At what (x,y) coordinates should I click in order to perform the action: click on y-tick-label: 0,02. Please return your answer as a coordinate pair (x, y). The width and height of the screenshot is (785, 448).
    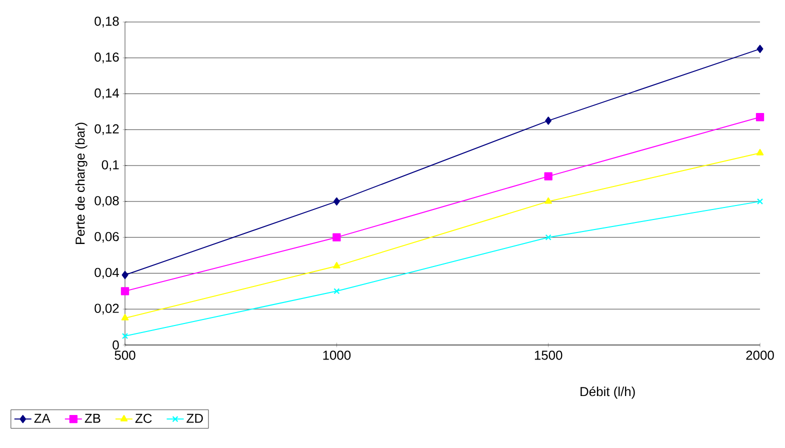
    Looking at the image, I should click on (106, 309).